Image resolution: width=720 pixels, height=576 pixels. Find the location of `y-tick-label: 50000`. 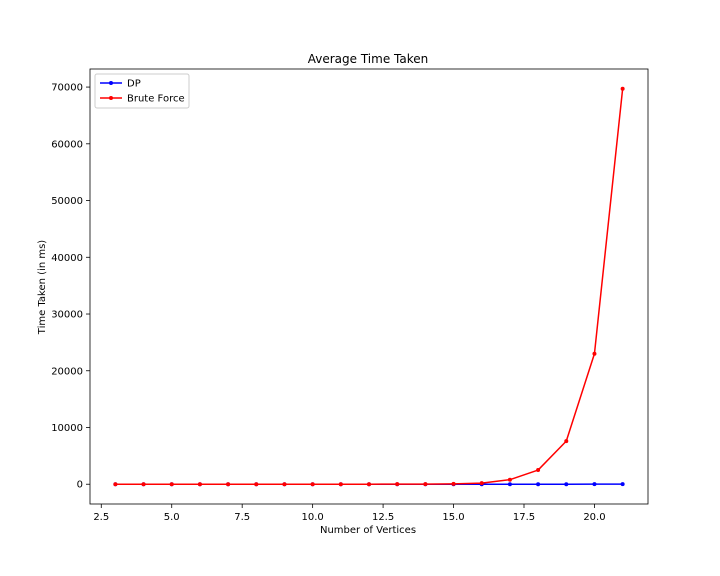

y-tick-label: 50000 is located at coordinates (67, 201).